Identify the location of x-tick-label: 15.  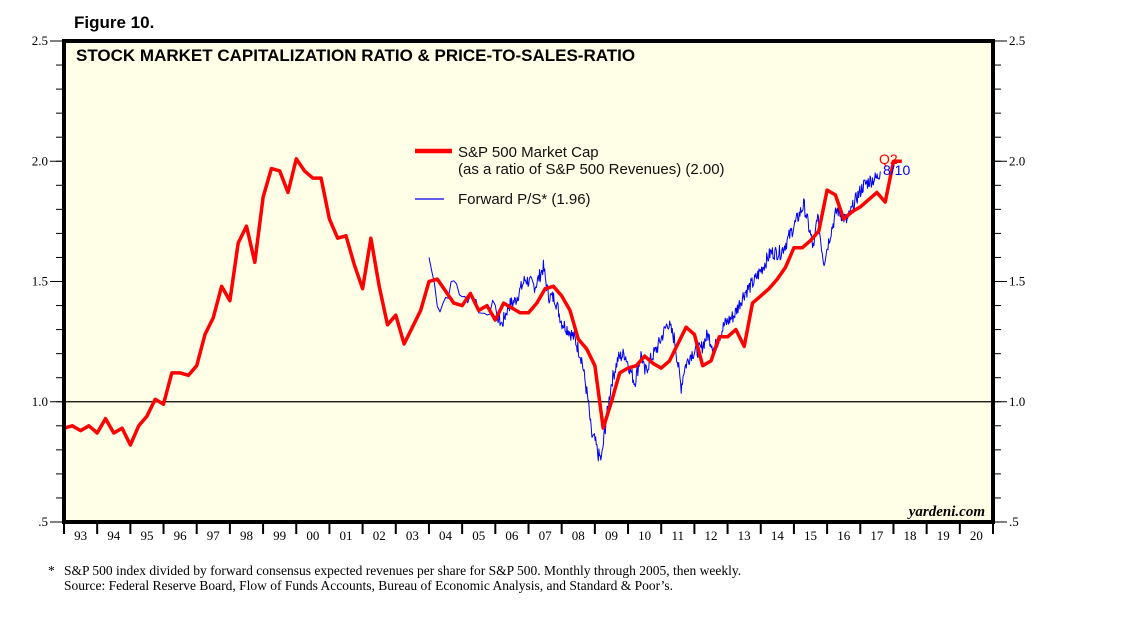
(810, 535).